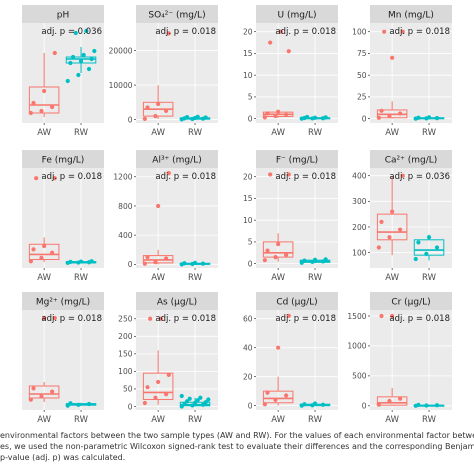 The image size is (474, 474). Describe the element at coordinates (359, 175) in the screenshot. I see `y-tick-label: 400` at that location.